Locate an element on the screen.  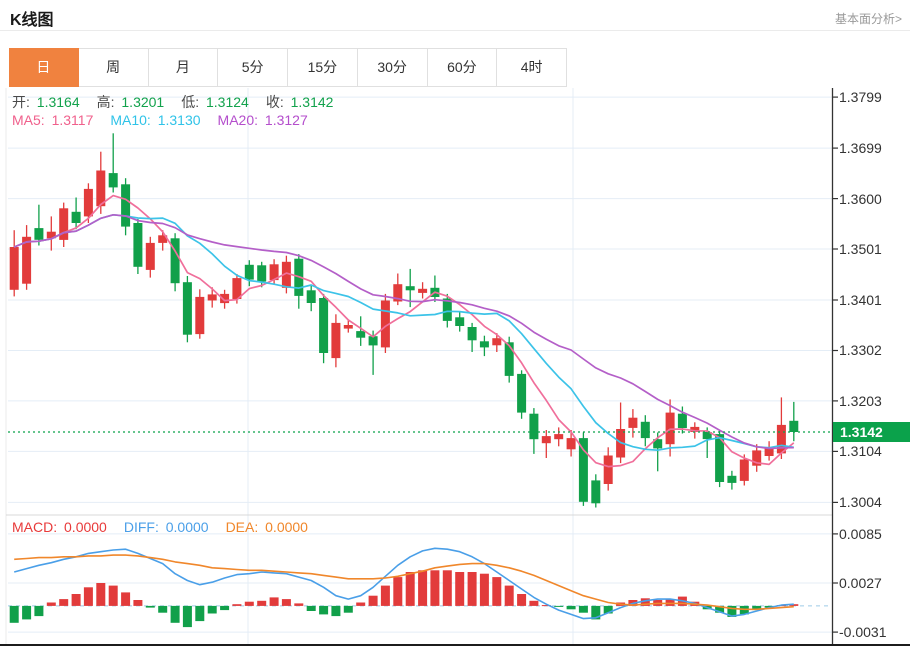
macd-legend: MACD: 0.0000 DIFF: 0.0000 DEA: 0.0000 is located at coordinates (168, 527).